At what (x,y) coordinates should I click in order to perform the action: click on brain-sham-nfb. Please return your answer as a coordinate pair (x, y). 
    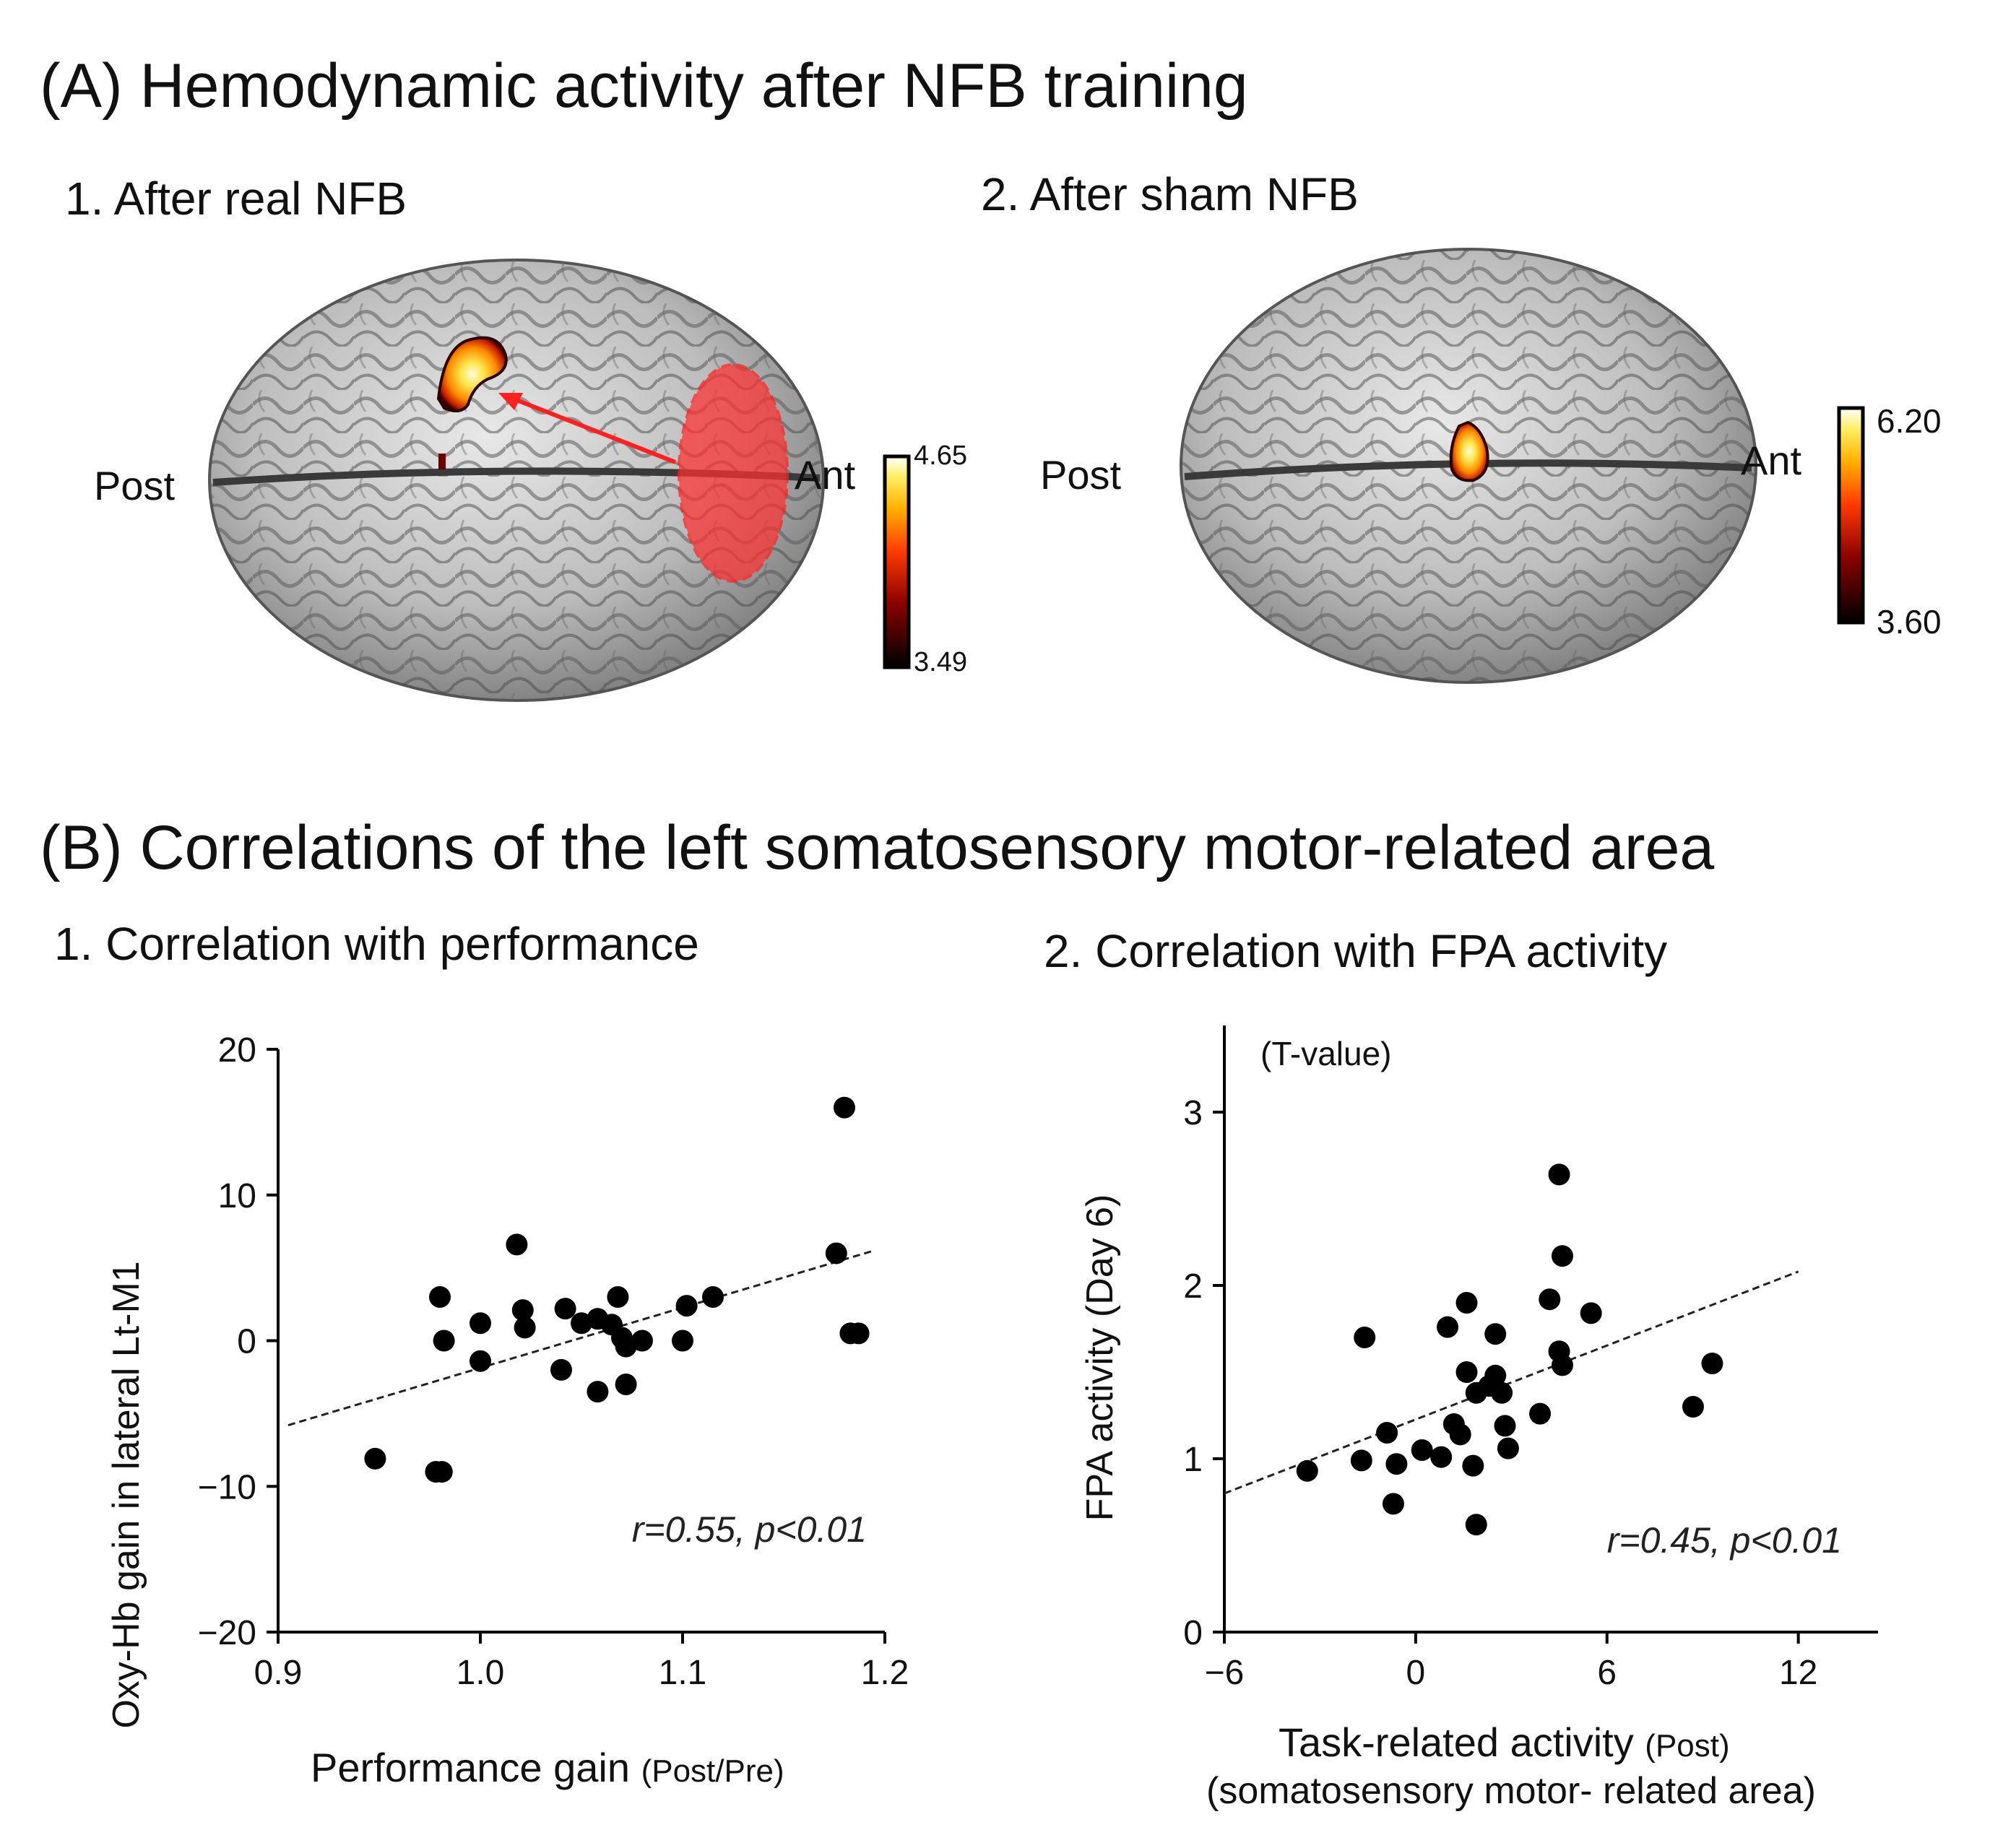
    Looking at the image, I should click on (1468, 466).